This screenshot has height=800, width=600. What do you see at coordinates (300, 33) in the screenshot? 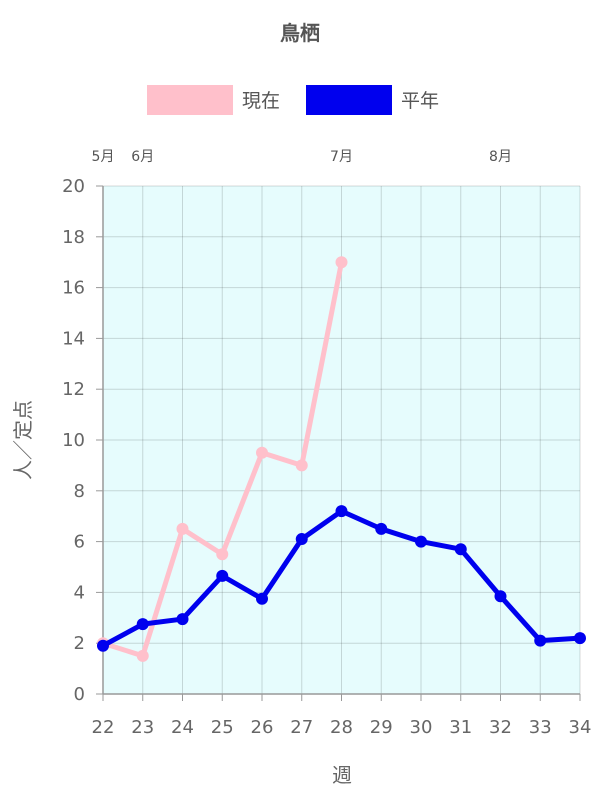
I see `chart-title: 鳥栖` at bounding box center [300, 33].